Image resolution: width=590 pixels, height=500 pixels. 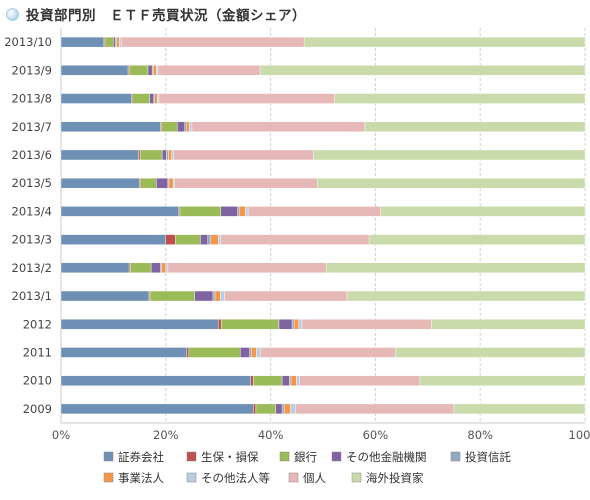 What do you see at coordinates (32, 183) in the screenshot?
I see `y-category-label: 2013/5` at bounding box center [32, 183].